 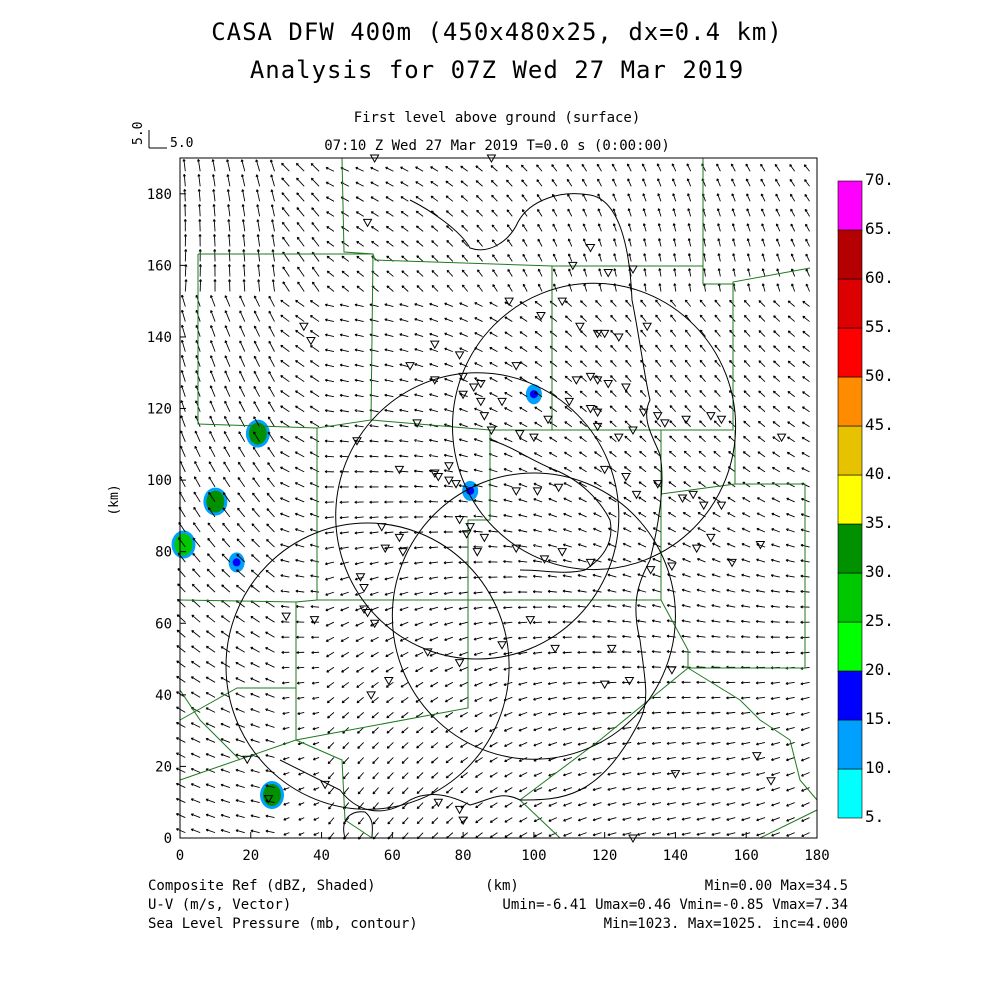 I want to click on footer-left-line2: U-V (m/s, Vector), so click(x=219, y=905).